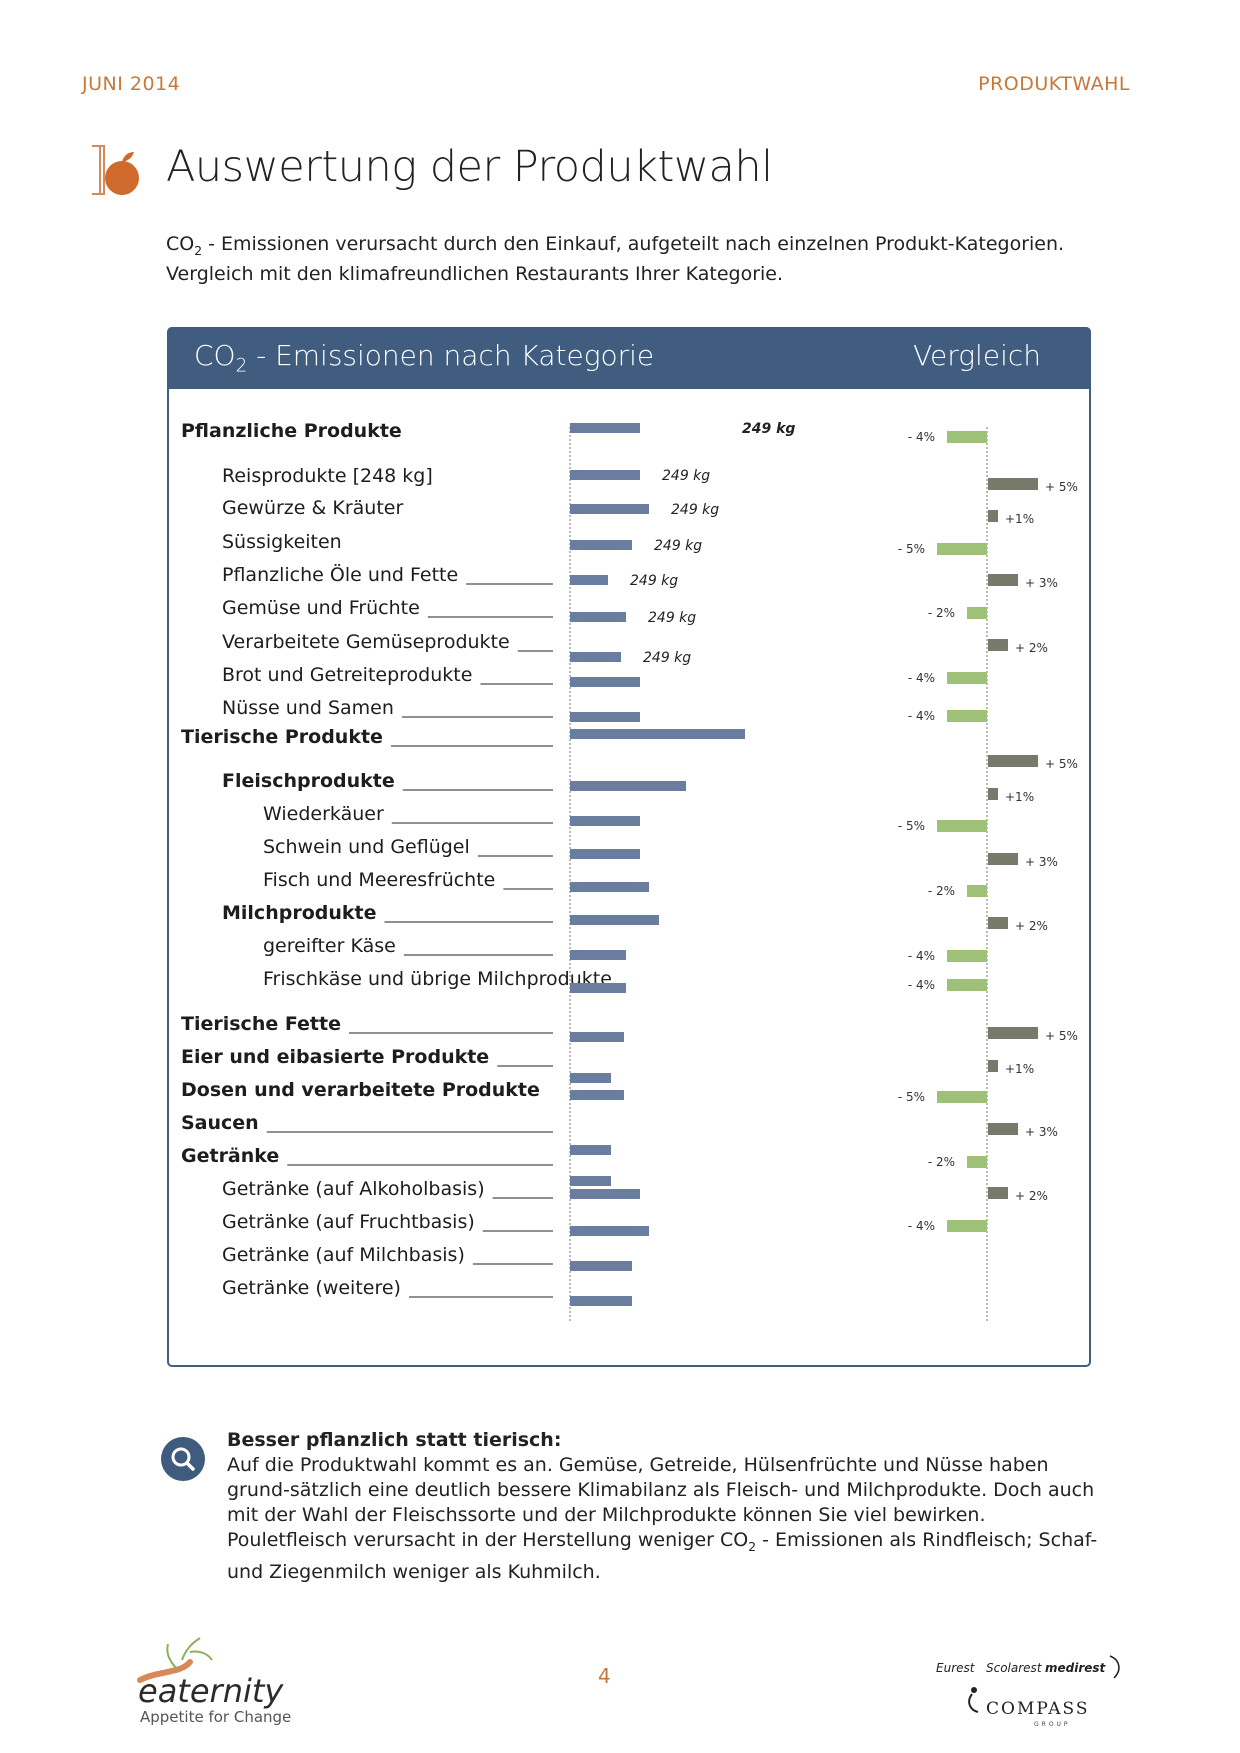  Describe the element at coordinates (131, 84) in the screenshot. I see `header-date: JUNI 2014` at that location.